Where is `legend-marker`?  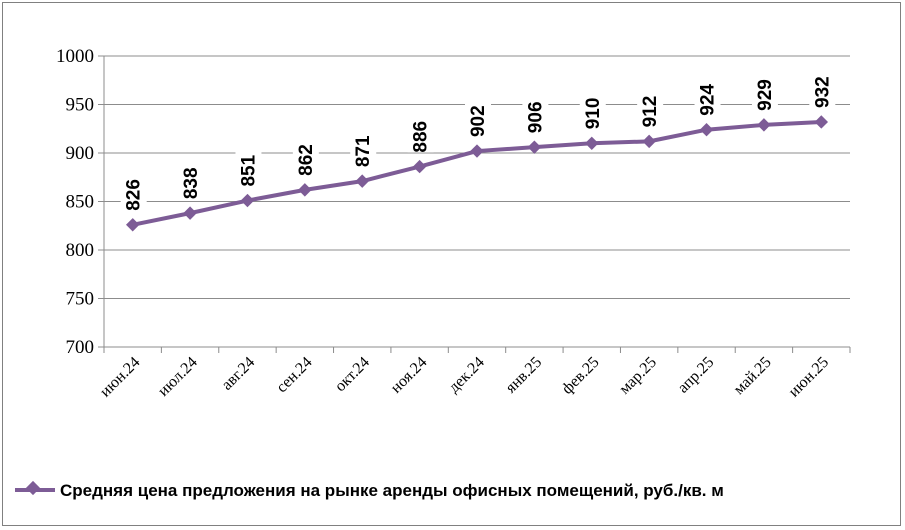
legend-marker is located at coordinates (33, 488).